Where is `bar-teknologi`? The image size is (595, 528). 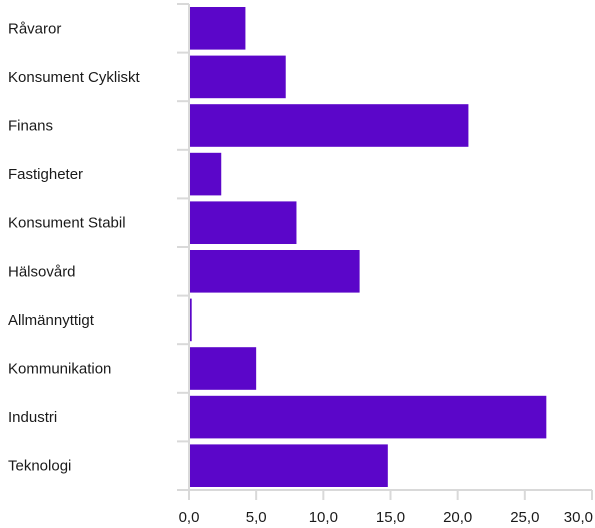 bar-teknologi is located at coordinates (289, 465).